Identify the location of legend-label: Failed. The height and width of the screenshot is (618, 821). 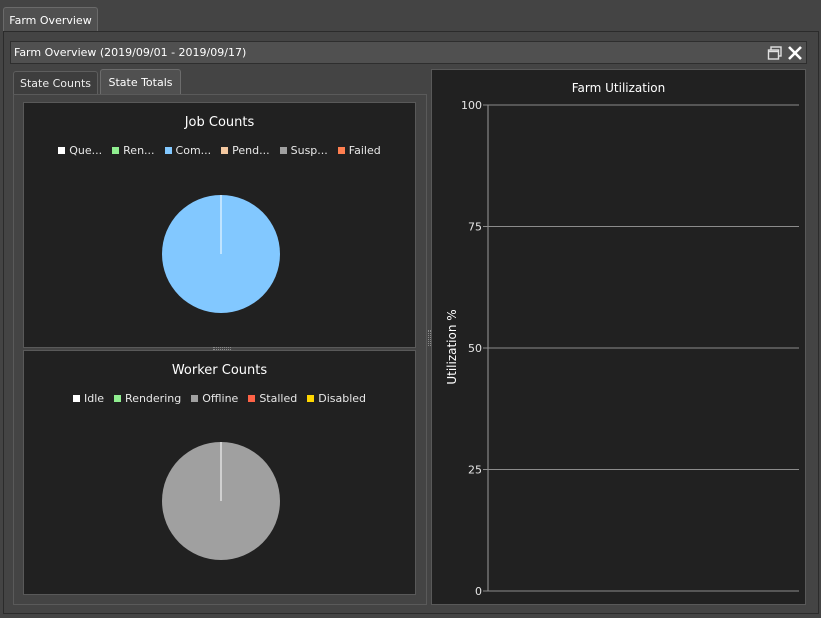
(364, 150).